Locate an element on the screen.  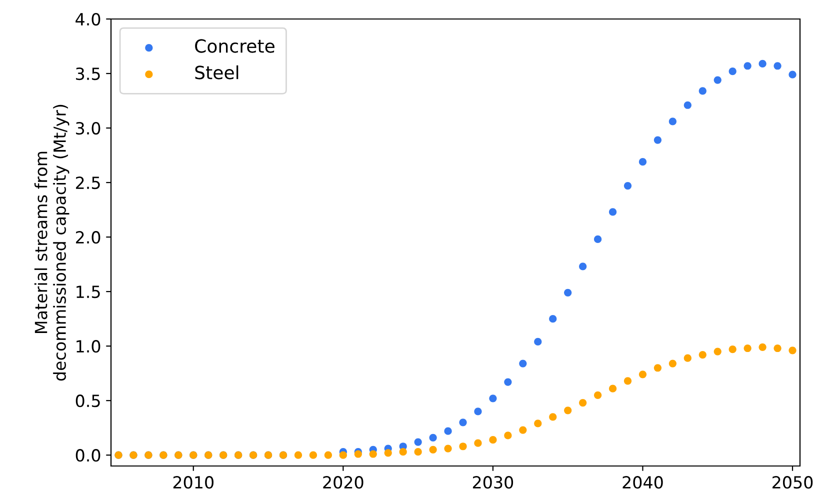
y-tick-label: 0.0 is located at coordinates (88, 455).